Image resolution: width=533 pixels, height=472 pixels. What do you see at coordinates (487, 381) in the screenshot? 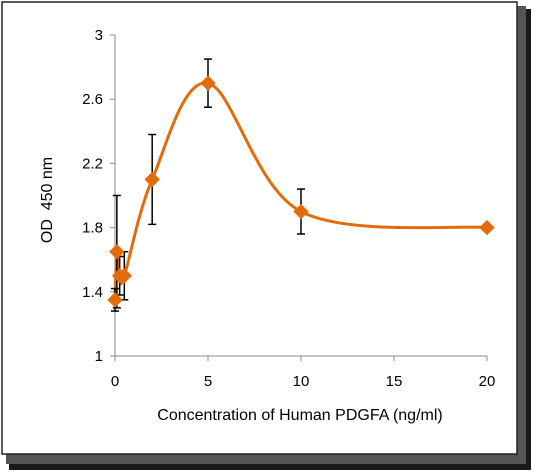
I see `x-tick-label: 20` at bounding box center [487, 381].